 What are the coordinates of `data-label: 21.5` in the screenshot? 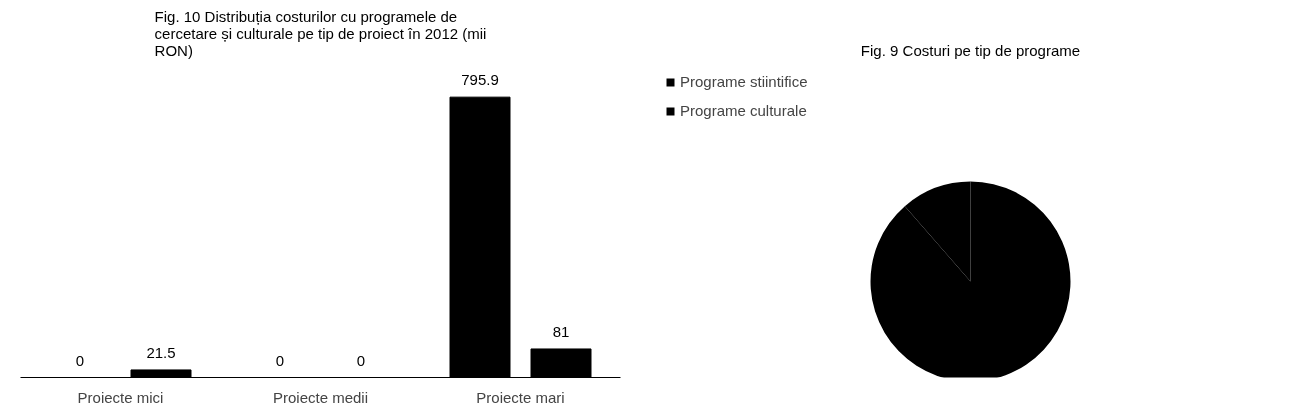 It's located at (161, 352).